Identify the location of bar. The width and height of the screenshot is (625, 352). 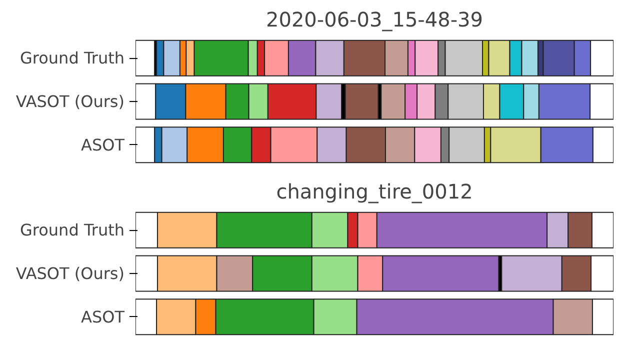
(361, 101).